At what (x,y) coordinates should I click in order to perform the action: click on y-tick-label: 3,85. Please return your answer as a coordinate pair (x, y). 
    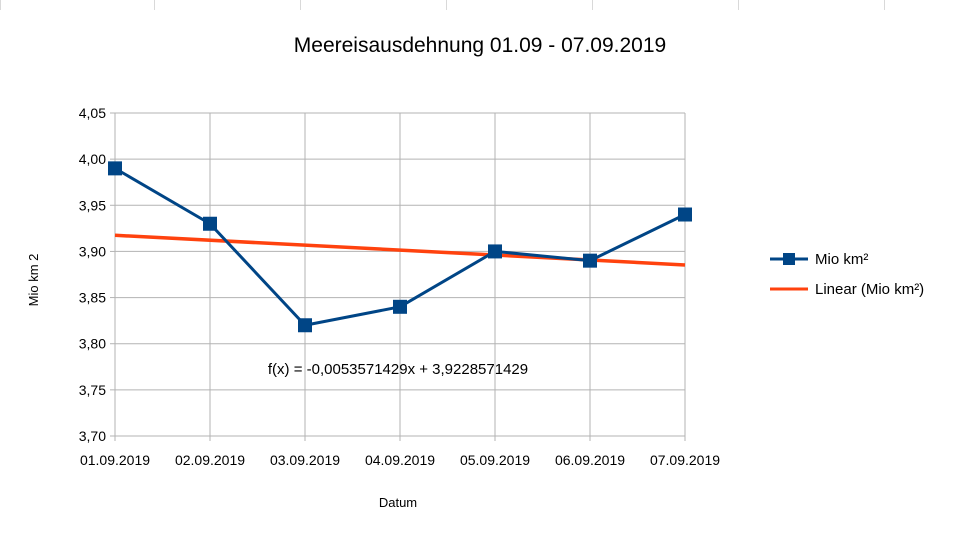
    Looking at the image, I should click on (92, 298).